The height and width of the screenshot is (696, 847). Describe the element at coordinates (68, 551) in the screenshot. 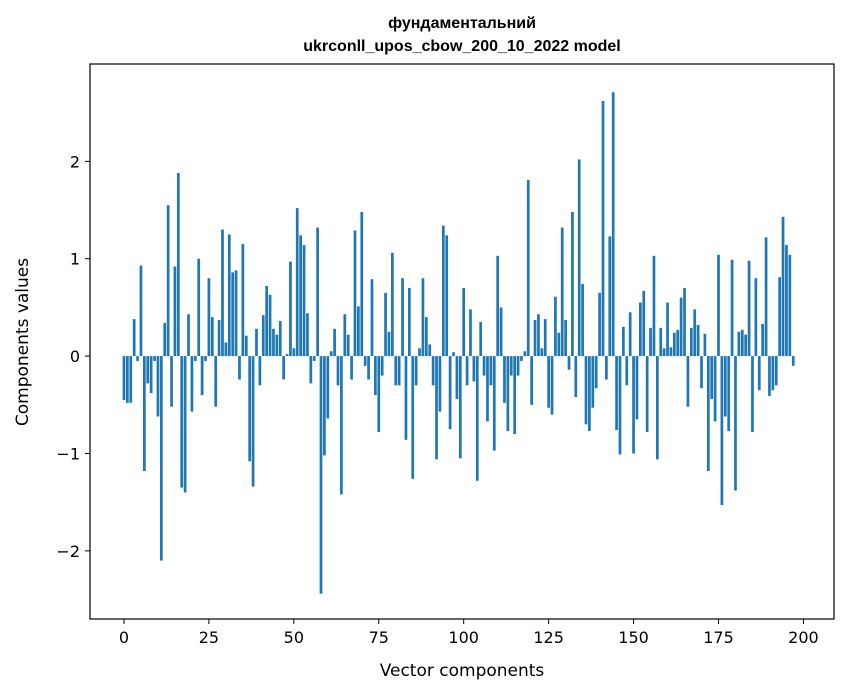

I see `y-tick-label: −2` at that location.